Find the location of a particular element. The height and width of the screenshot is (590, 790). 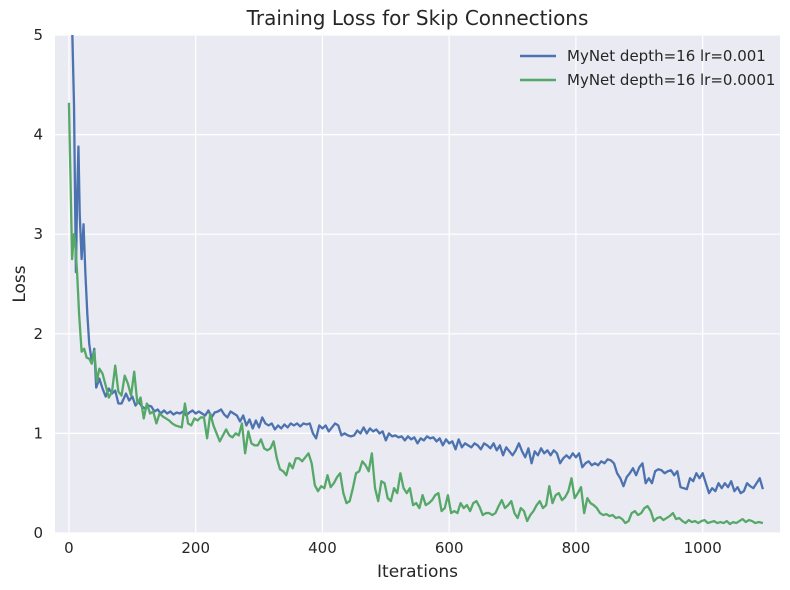

y-tick-label: 5 is located at coordinates (38, 35).